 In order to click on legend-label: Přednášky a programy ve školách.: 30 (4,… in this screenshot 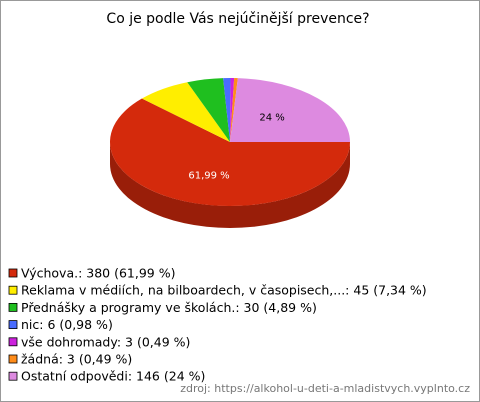, I will do `click(169, 307)`.